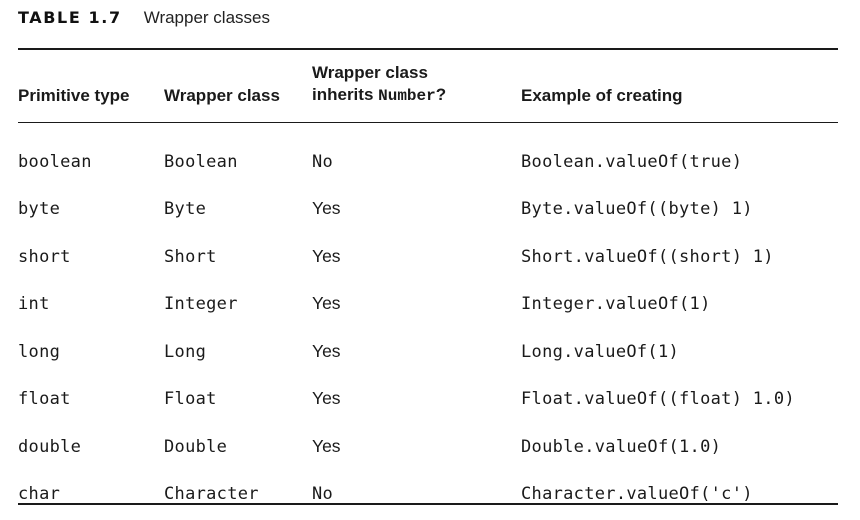 The image size is (860, 520). I want to click on cell-example: Long.valueOf(1), so click(600, 351).